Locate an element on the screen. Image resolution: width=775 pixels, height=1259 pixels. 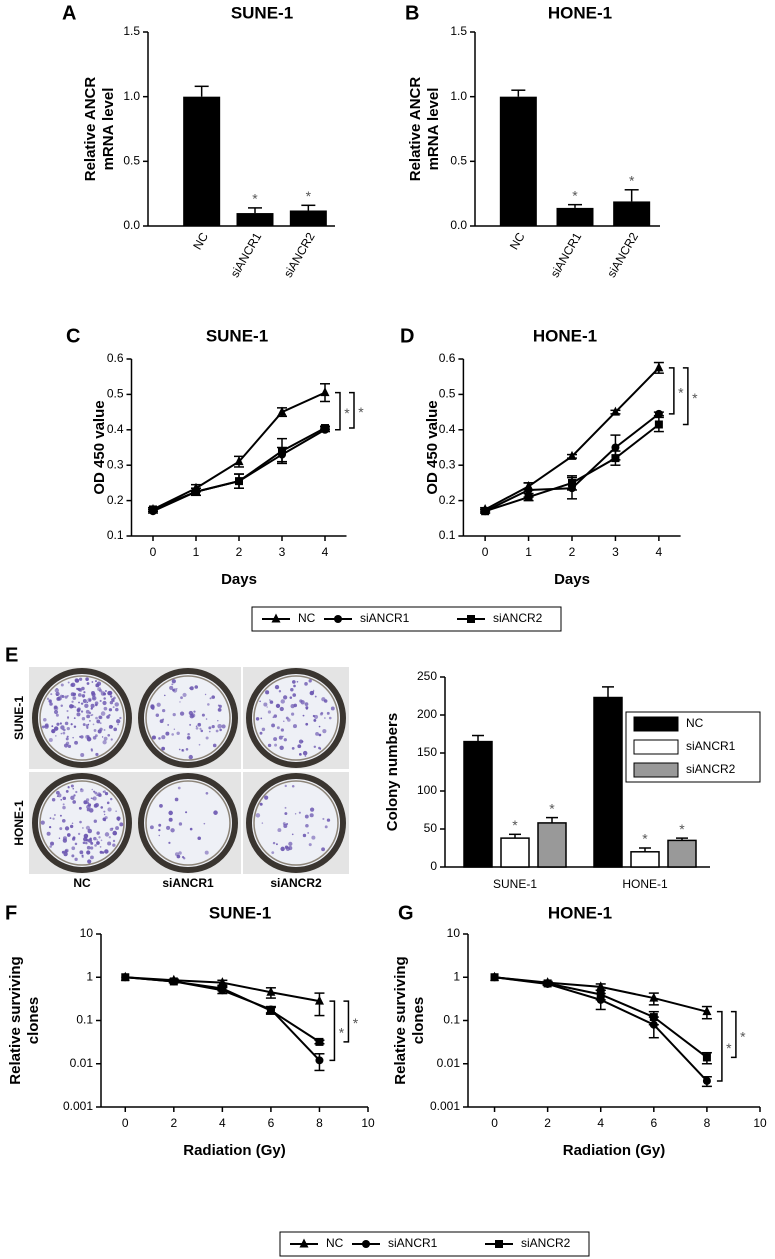
y-tick-label: 0.2 is located at coordinates (447, 500).